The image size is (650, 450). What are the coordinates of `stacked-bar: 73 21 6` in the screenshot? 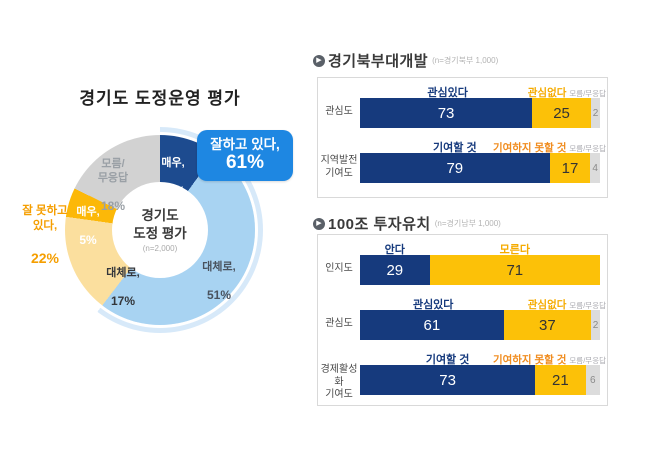 It's located at (480, 380).